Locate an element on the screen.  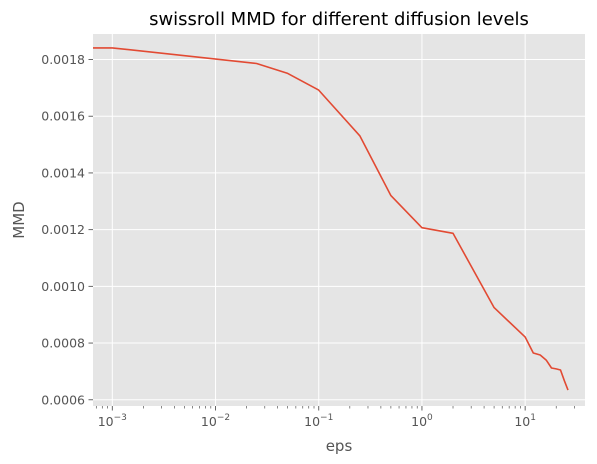
y-tick-label: 0.0018 is located at coordinates (63, 59).